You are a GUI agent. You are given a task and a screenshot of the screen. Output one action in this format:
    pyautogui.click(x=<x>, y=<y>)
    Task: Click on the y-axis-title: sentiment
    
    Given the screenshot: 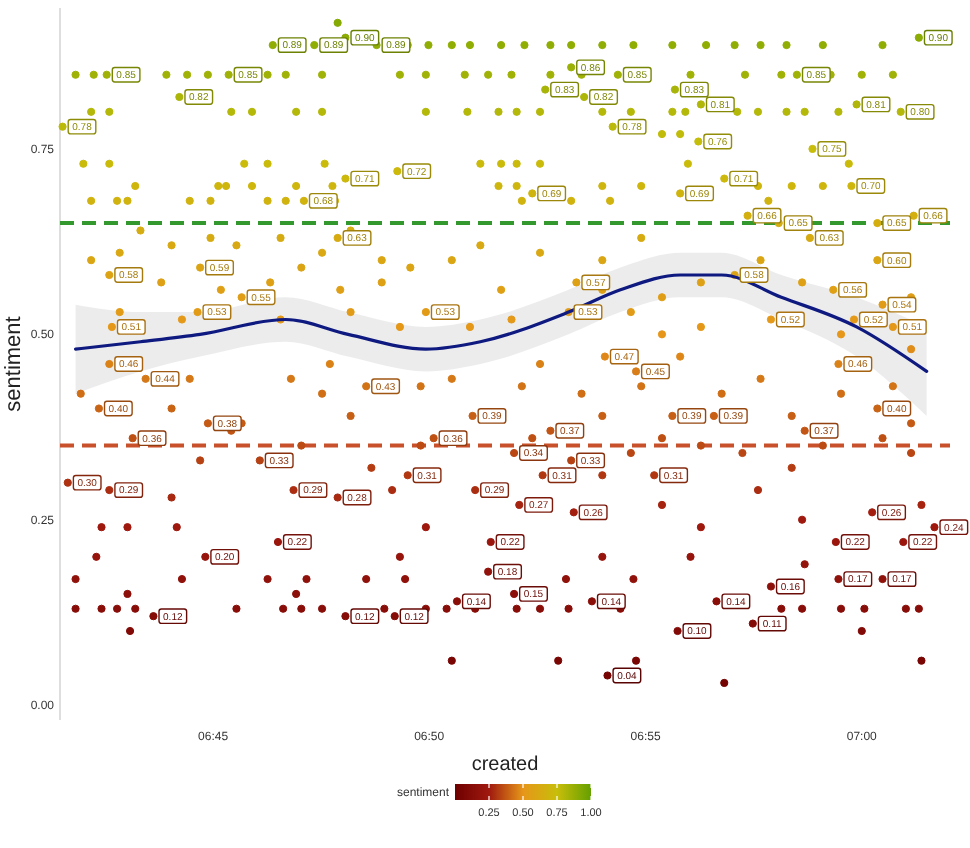 What is the action you would take?
    pyautogui.click(x=14, y=364)
    